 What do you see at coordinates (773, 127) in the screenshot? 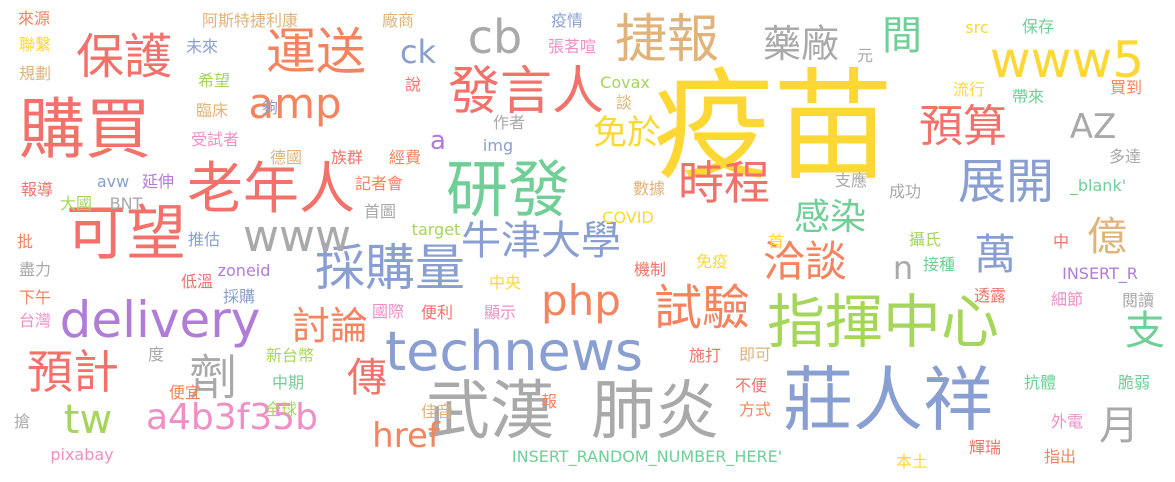
I see `word-cloud-term: 疫苗` at bounding box center [773, 127].